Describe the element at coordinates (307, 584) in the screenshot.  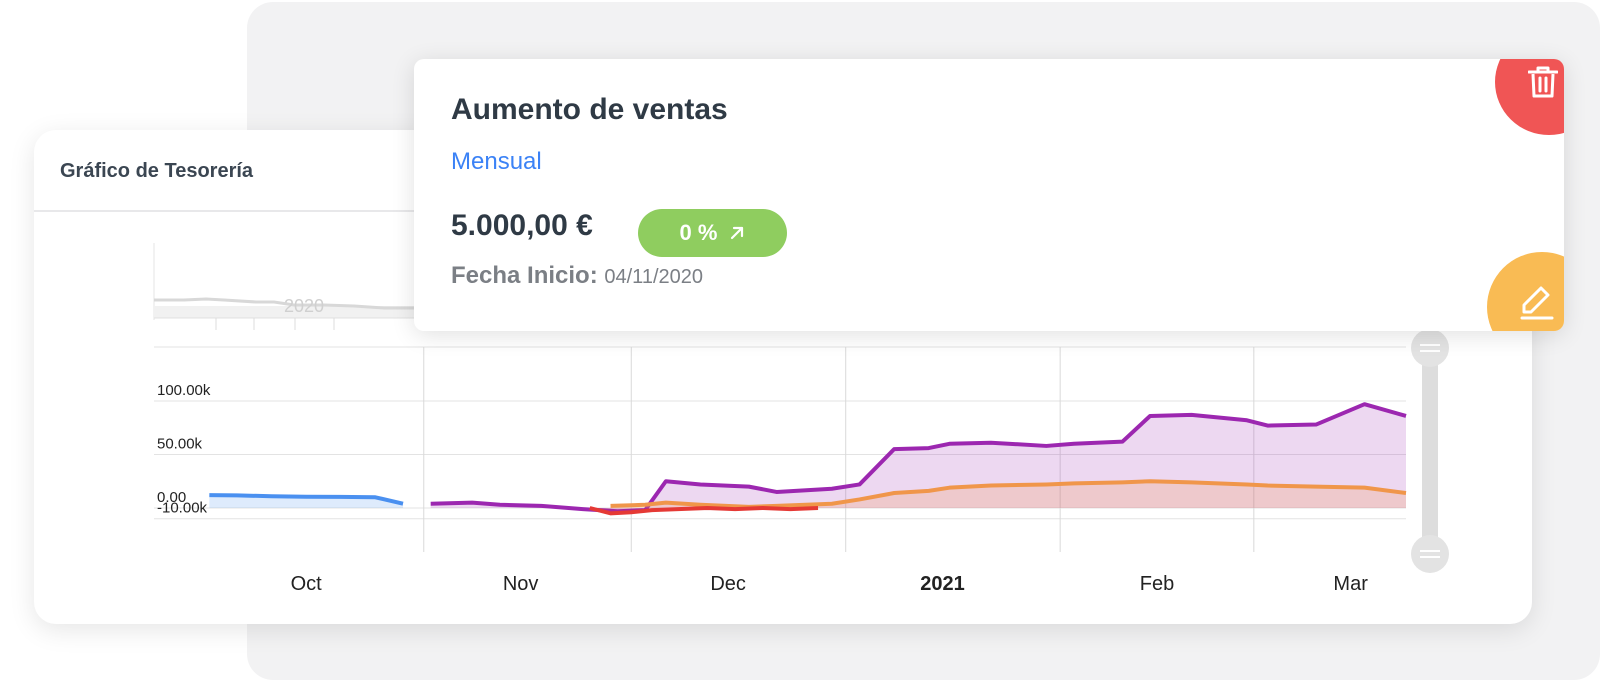
I see `x-tick-label: Oct` at that location.